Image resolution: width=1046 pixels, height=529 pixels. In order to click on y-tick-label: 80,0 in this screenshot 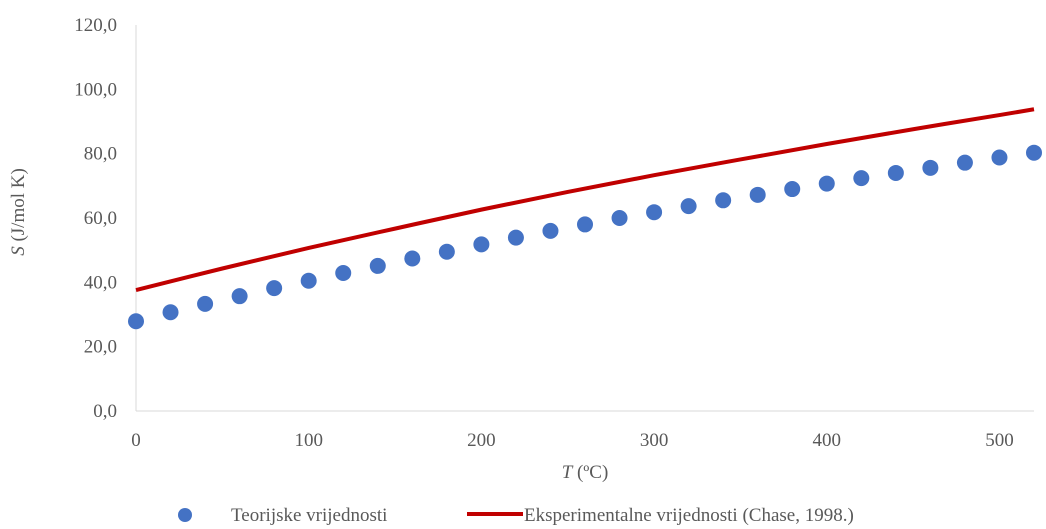, I will do `click(100, 154)`.